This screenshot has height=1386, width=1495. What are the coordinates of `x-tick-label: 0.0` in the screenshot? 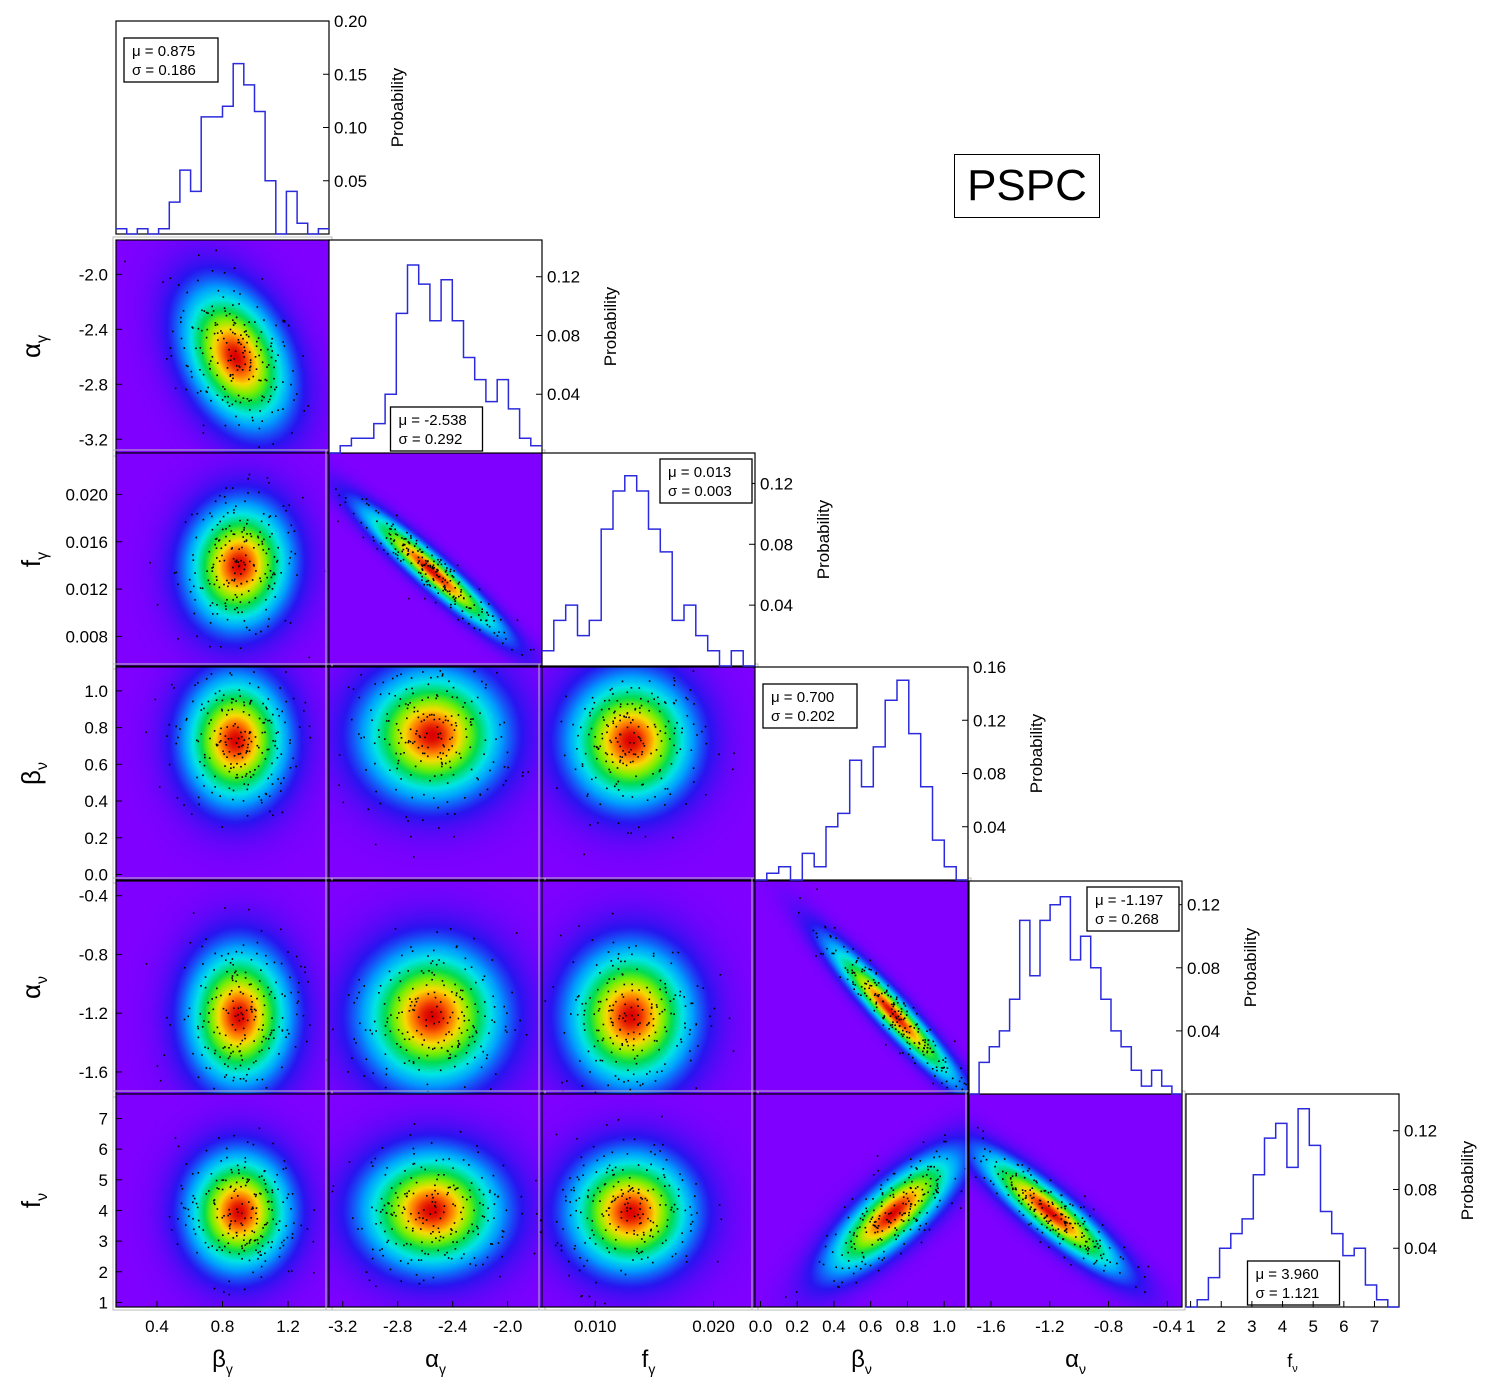 It's located at (761, 1326).